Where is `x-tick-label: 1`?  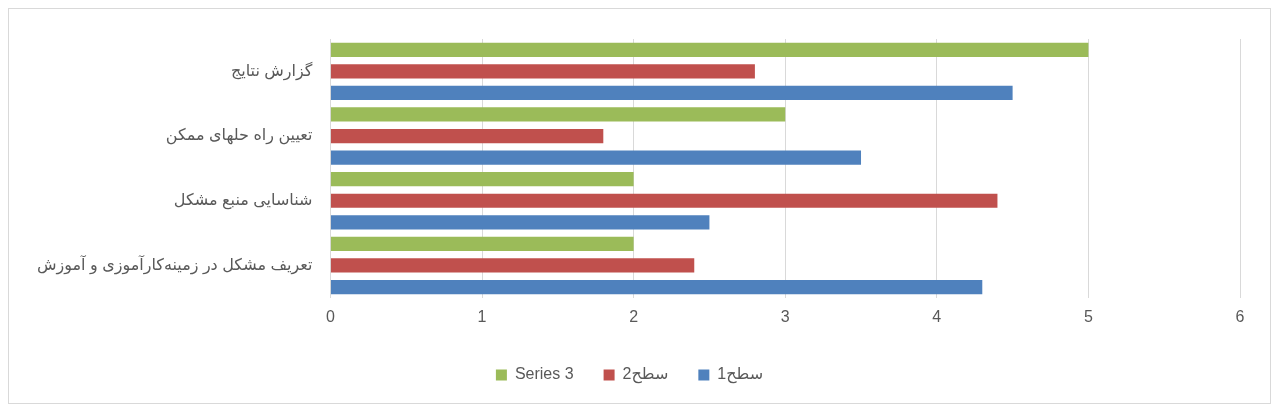 x-tick-label: 1 is located at coordinates (482, 316).